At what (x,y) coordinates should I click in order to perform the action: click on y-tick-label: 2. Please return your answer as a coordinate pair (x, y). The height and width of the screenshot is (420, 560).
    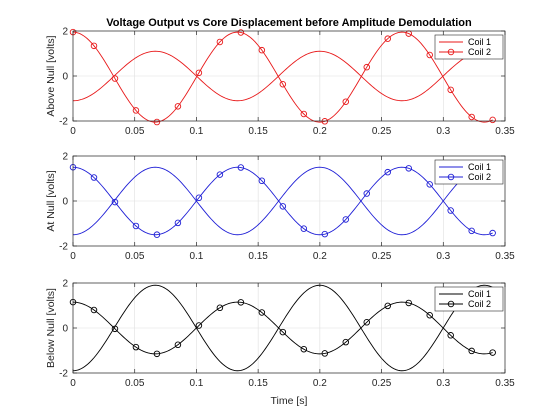
    Looking at the image, I should click on (65, 32).